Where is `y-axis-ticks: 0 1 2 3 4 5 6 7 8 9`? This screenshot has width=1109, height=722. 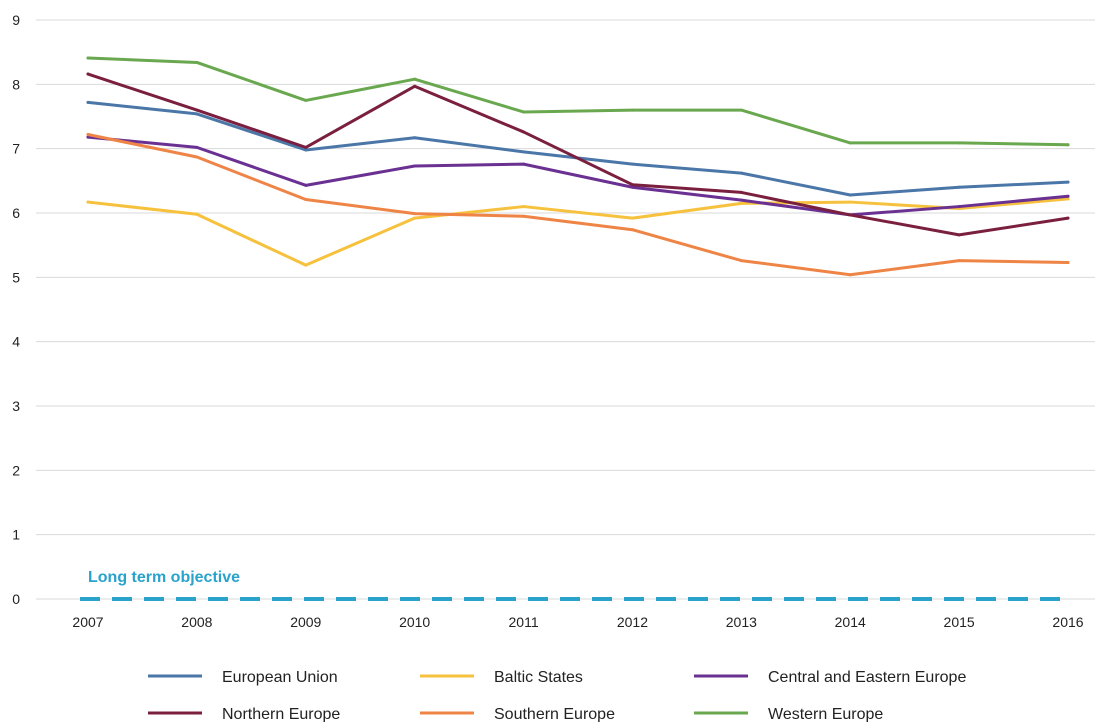
y-axis-ticks: 0 1 2 3 4 5 6 7 8 9 is located at coordinates (16, 309).